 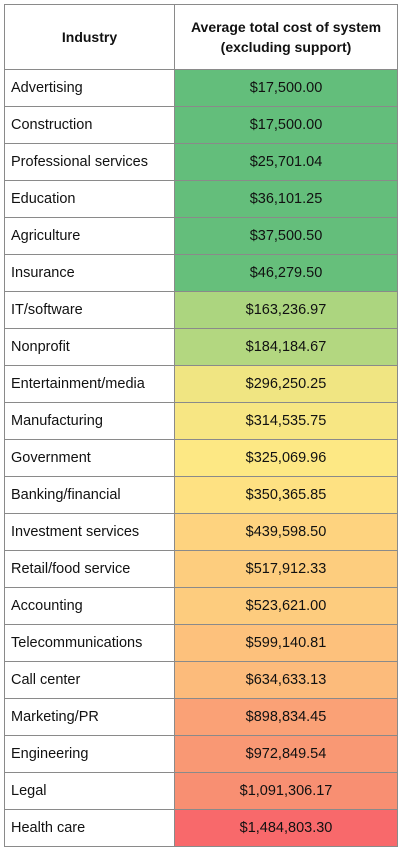 I want to click on industry-cell: Nonprofit, so click(x=89, y=347).